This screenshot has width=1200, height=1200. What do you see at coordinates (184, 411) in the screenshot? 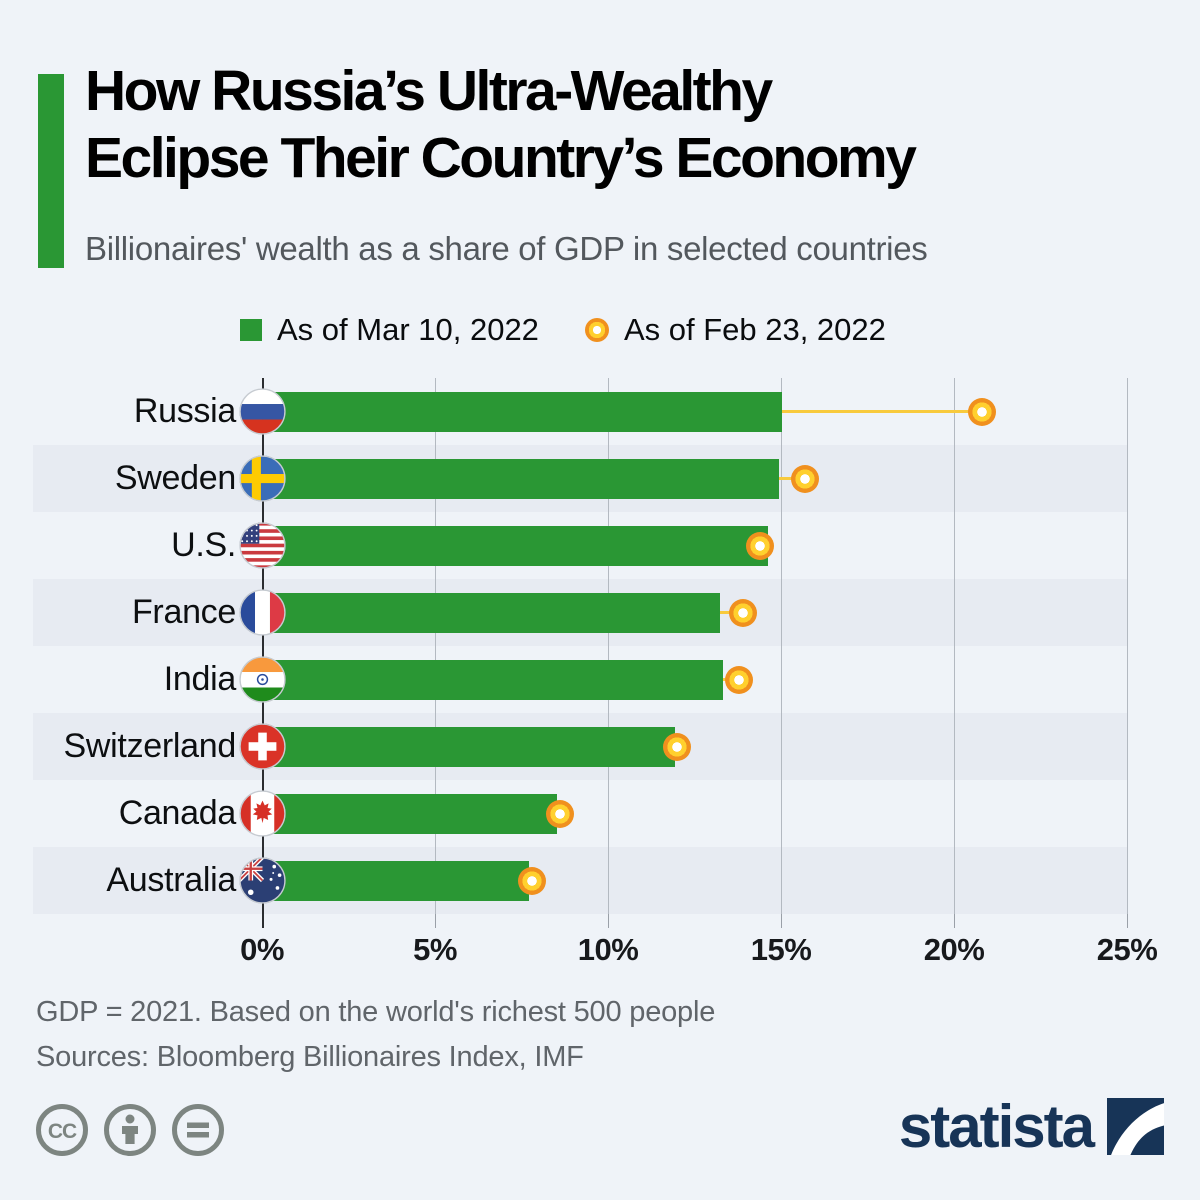
I see `country-label: Russia` at bounding box center [184, 411].